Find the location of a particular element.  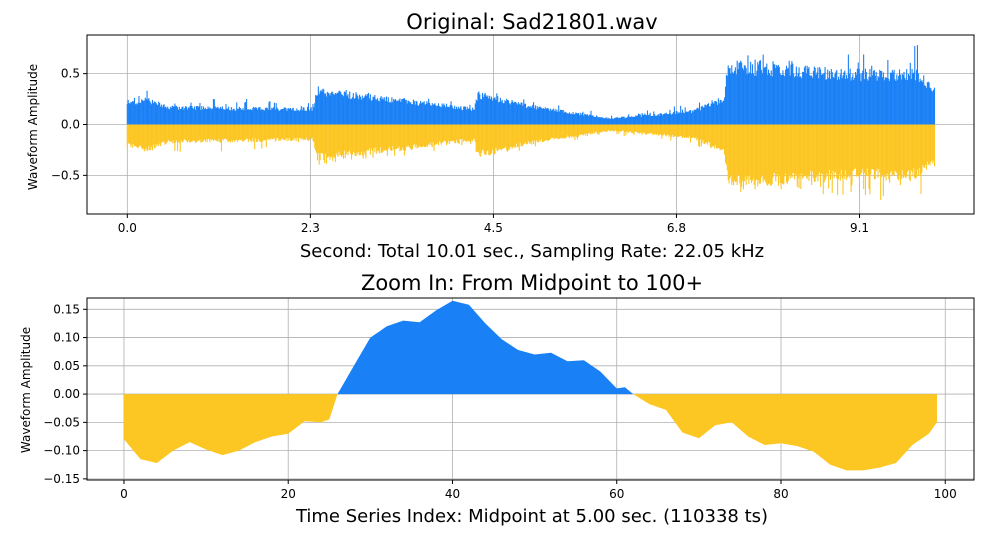

bottom-y-ticks: 0.15 0.10 0.05 0.00 −0.05 −0.10 −0.15 is located at coordinates (65, 394).